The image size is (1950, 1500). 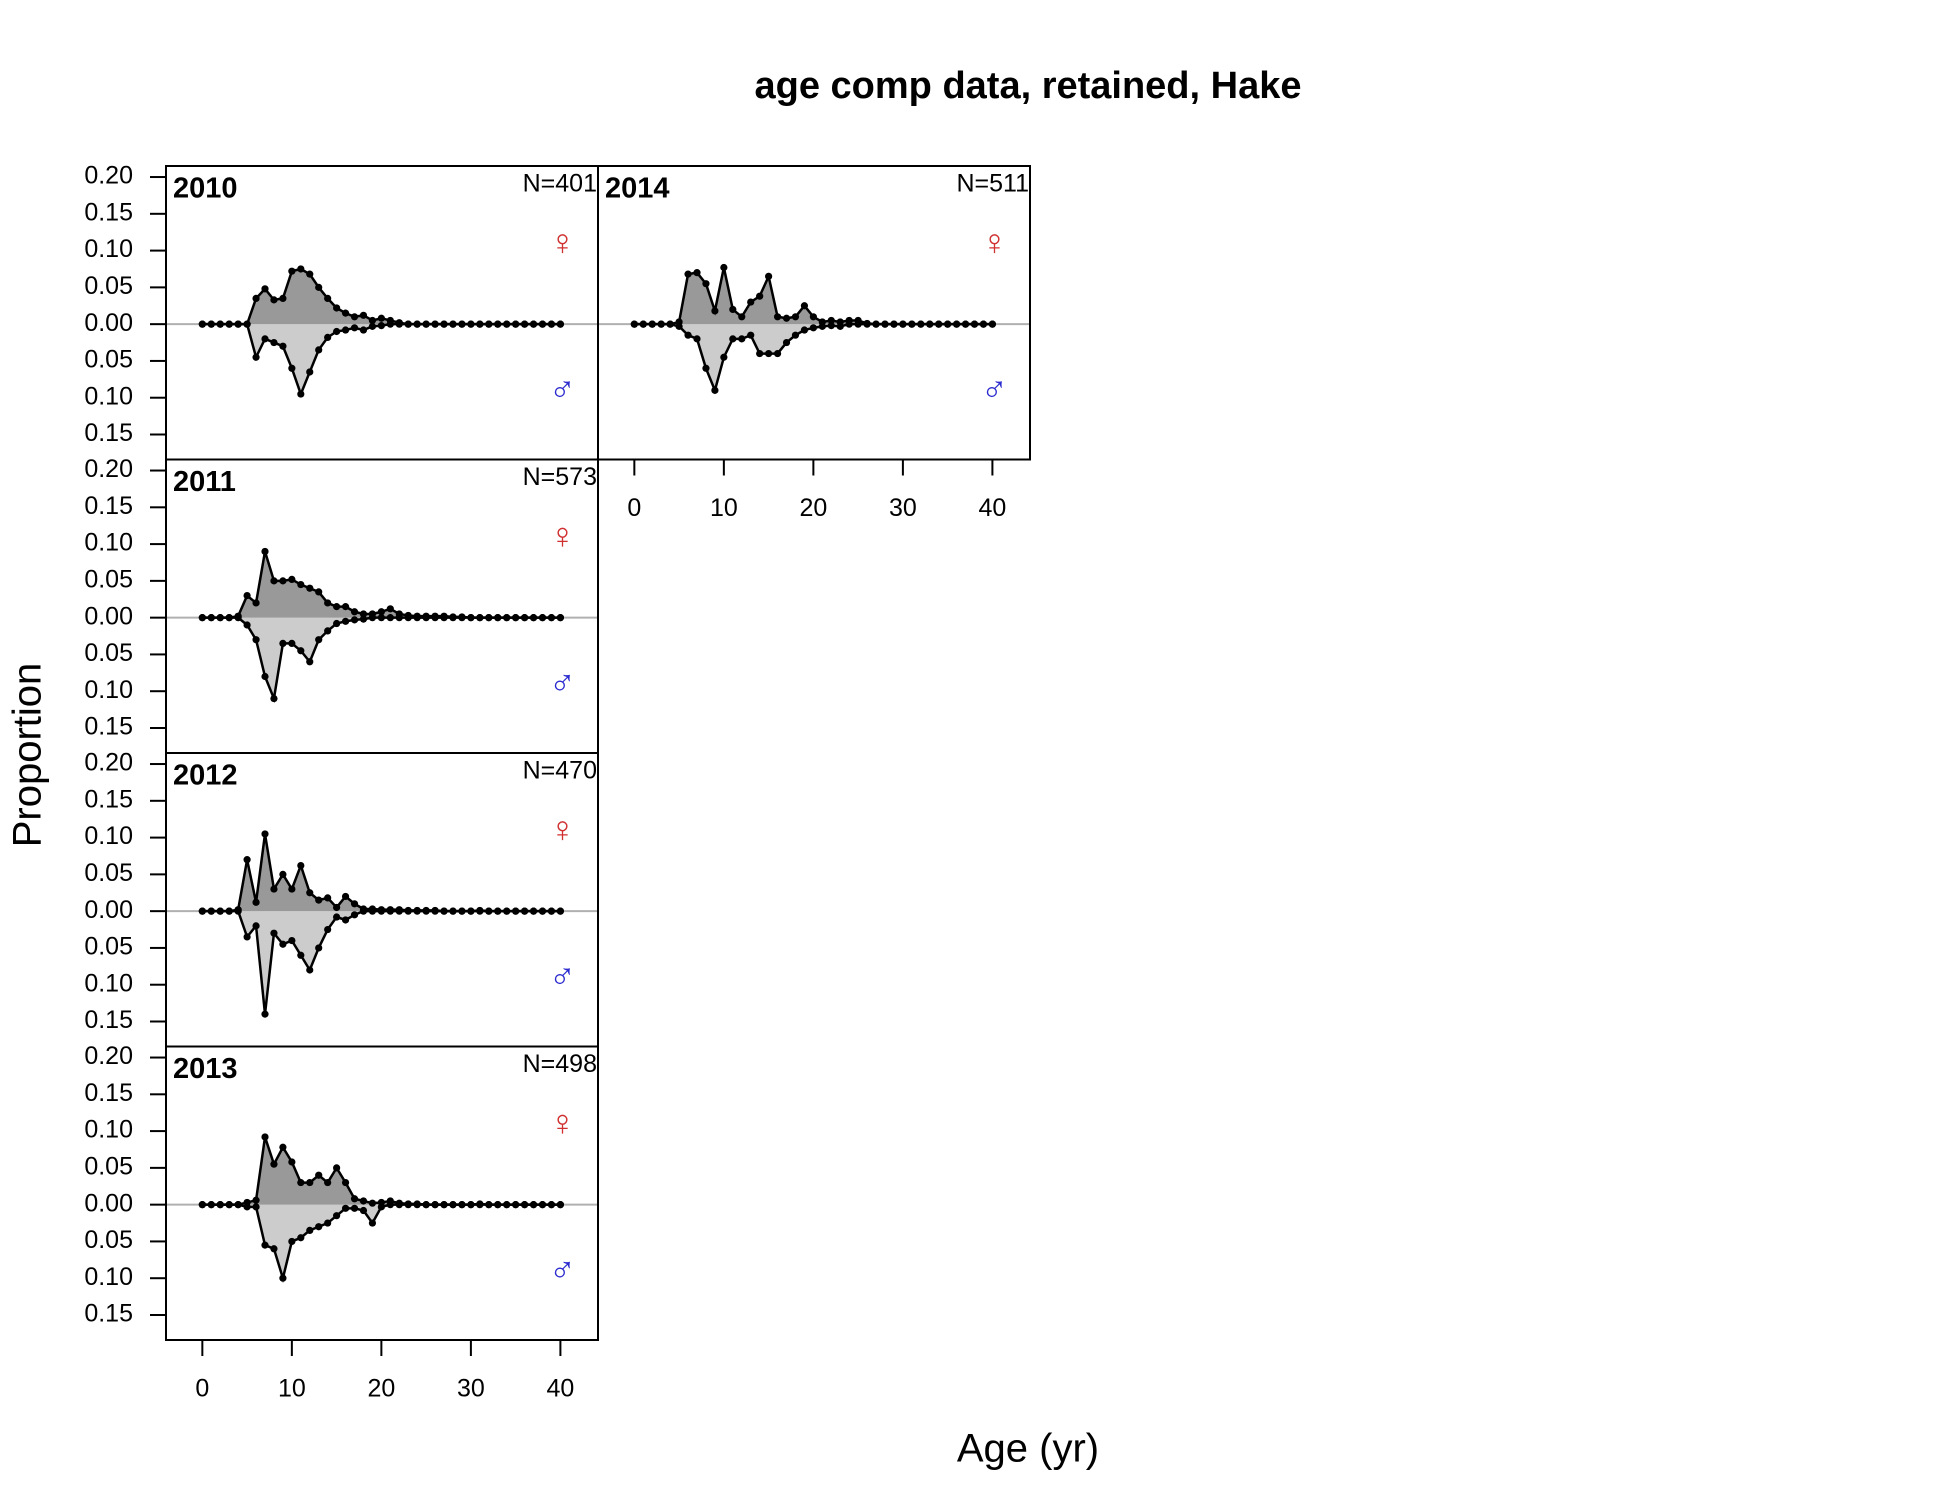 What do you see at coordinates (471, 1389) in the screenshot?
I see `x-tick-label: 30` at bounding box center [471, 1389].